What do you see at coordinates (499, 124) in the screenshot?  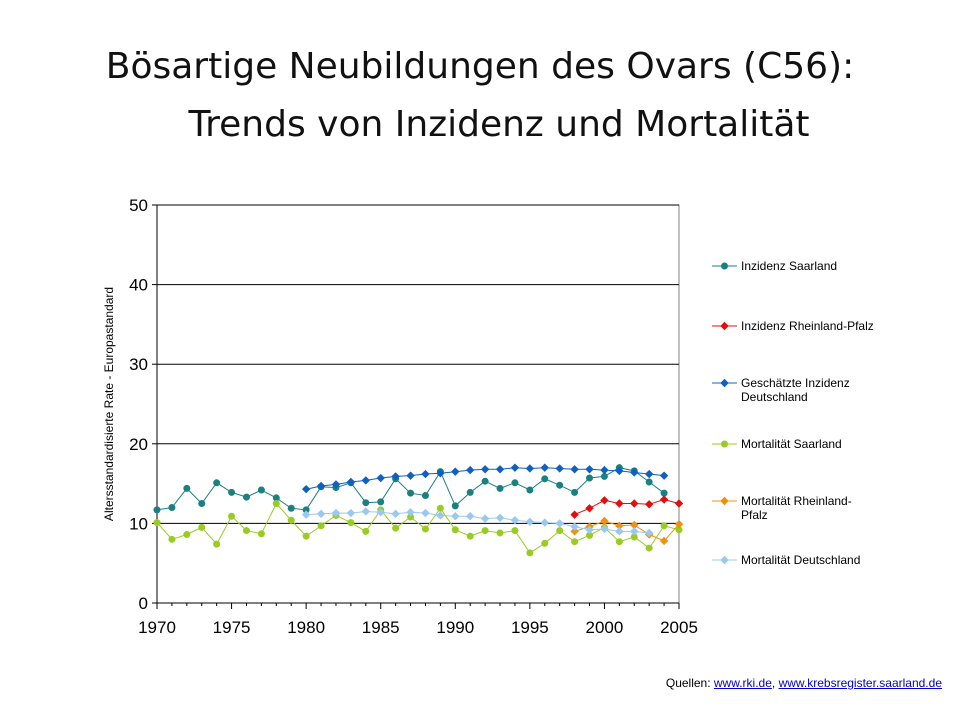 I see `title-line-2: Trends von Inzidenz und Mortalität` at bounding box center [499, 124].